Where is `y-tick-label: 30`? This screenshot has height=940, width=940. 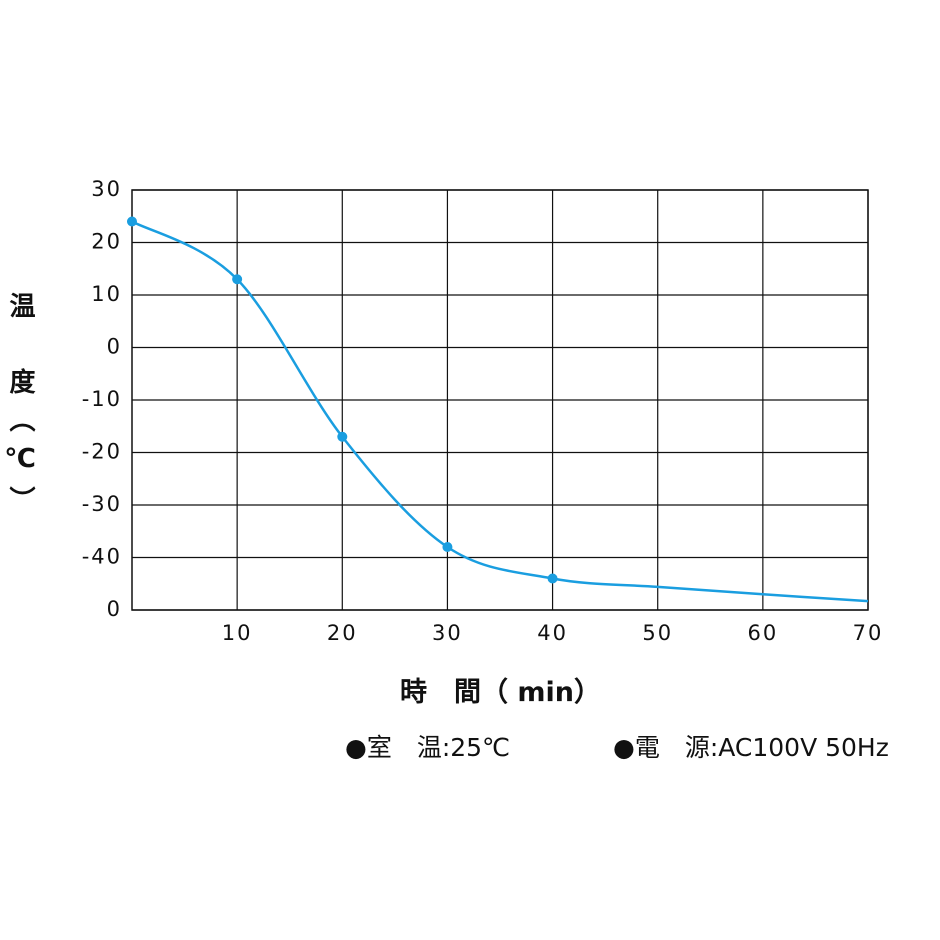 y-tick-label: 30 is located at coordinates (106, 189).